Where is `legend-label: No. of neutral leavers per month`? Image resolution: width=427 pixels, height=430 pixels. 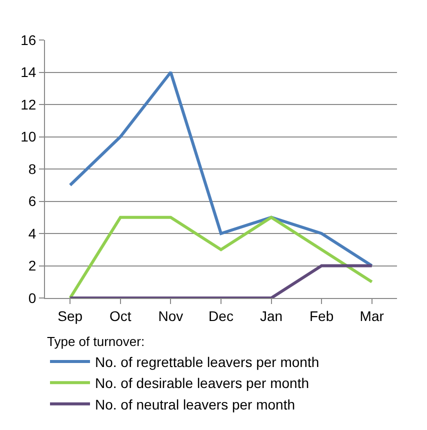
legend-label: No. of neutral leavers per month is located at coordinates (195, 404).